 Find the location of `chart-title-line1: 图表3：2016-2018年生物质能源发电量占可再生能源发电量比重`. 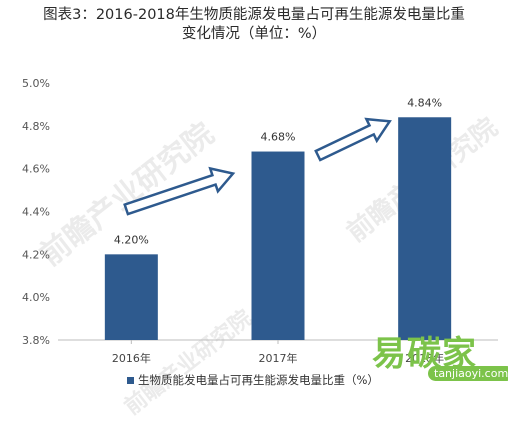

chart-title-line1: 图表3：2016-2018年生物质能源发电量占可再生能源发电量比重 is located at coordinates (254, 15).